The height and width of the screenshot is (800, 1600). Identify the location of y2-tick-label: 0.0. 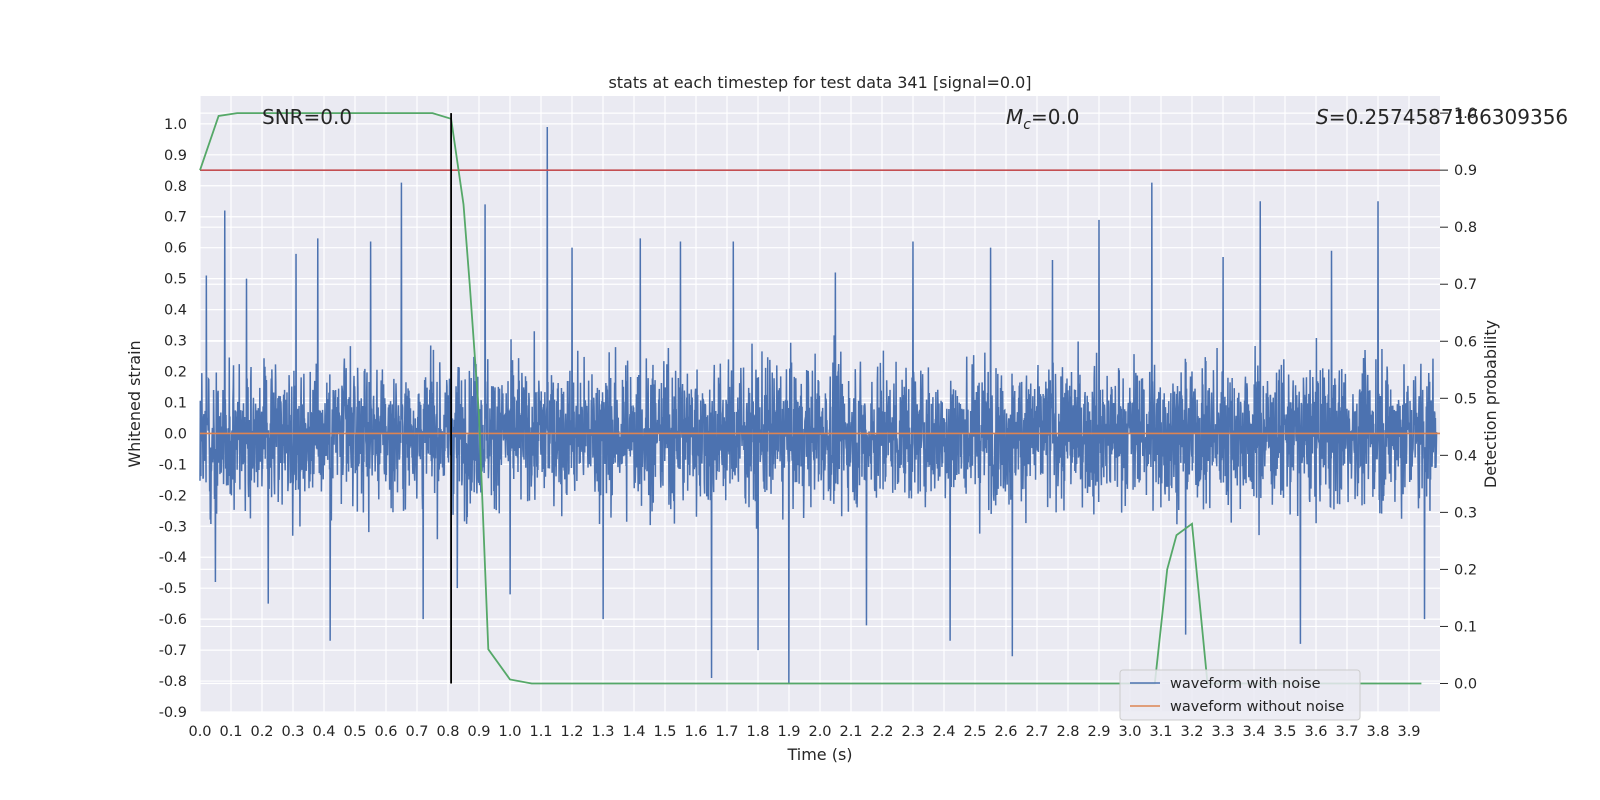
(1465, 684).